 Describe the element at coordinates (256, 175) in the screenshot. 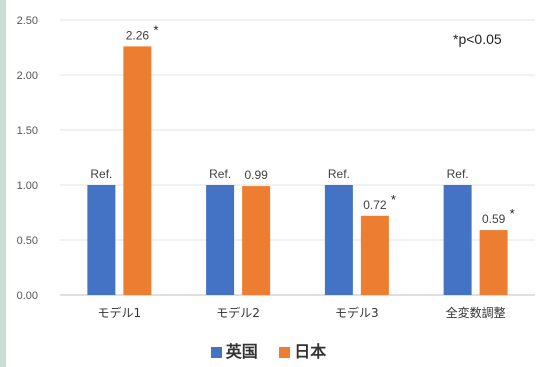

I see `data-label-japan: 0.99` at that location.